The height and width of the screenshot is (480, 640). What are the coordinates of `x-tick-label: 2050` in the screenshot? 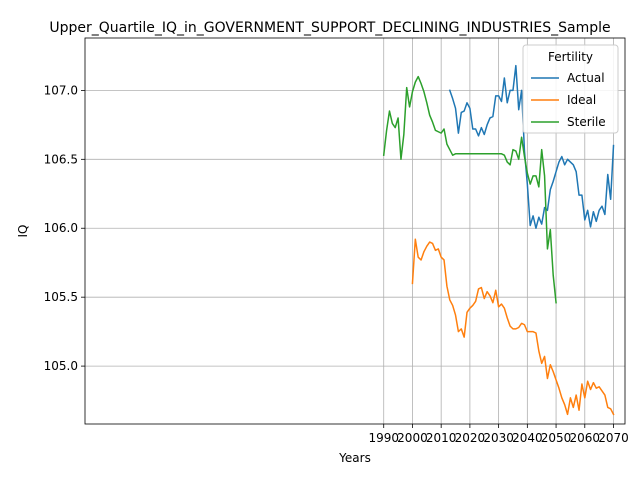 It's located at (556, 438).